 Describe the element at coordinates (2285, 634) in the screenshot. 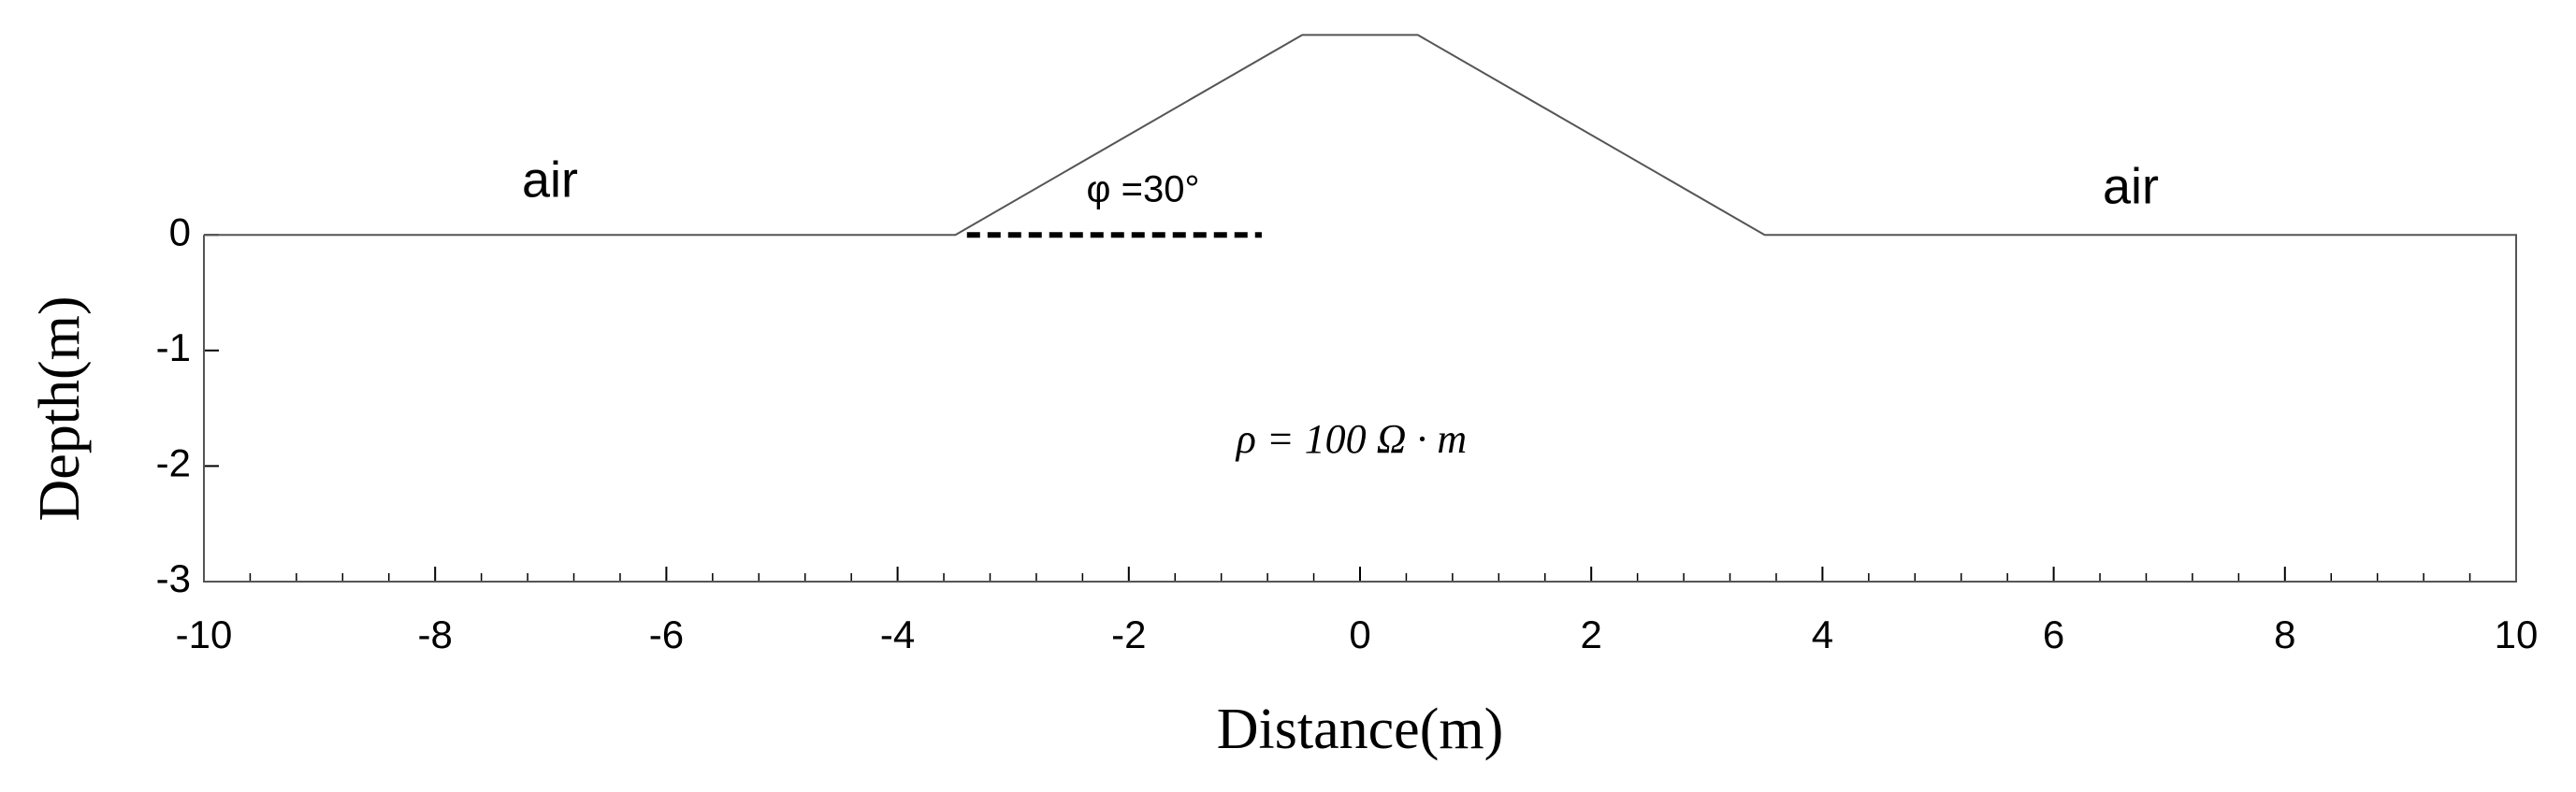

I see `x-tick-label: 8` at that location.